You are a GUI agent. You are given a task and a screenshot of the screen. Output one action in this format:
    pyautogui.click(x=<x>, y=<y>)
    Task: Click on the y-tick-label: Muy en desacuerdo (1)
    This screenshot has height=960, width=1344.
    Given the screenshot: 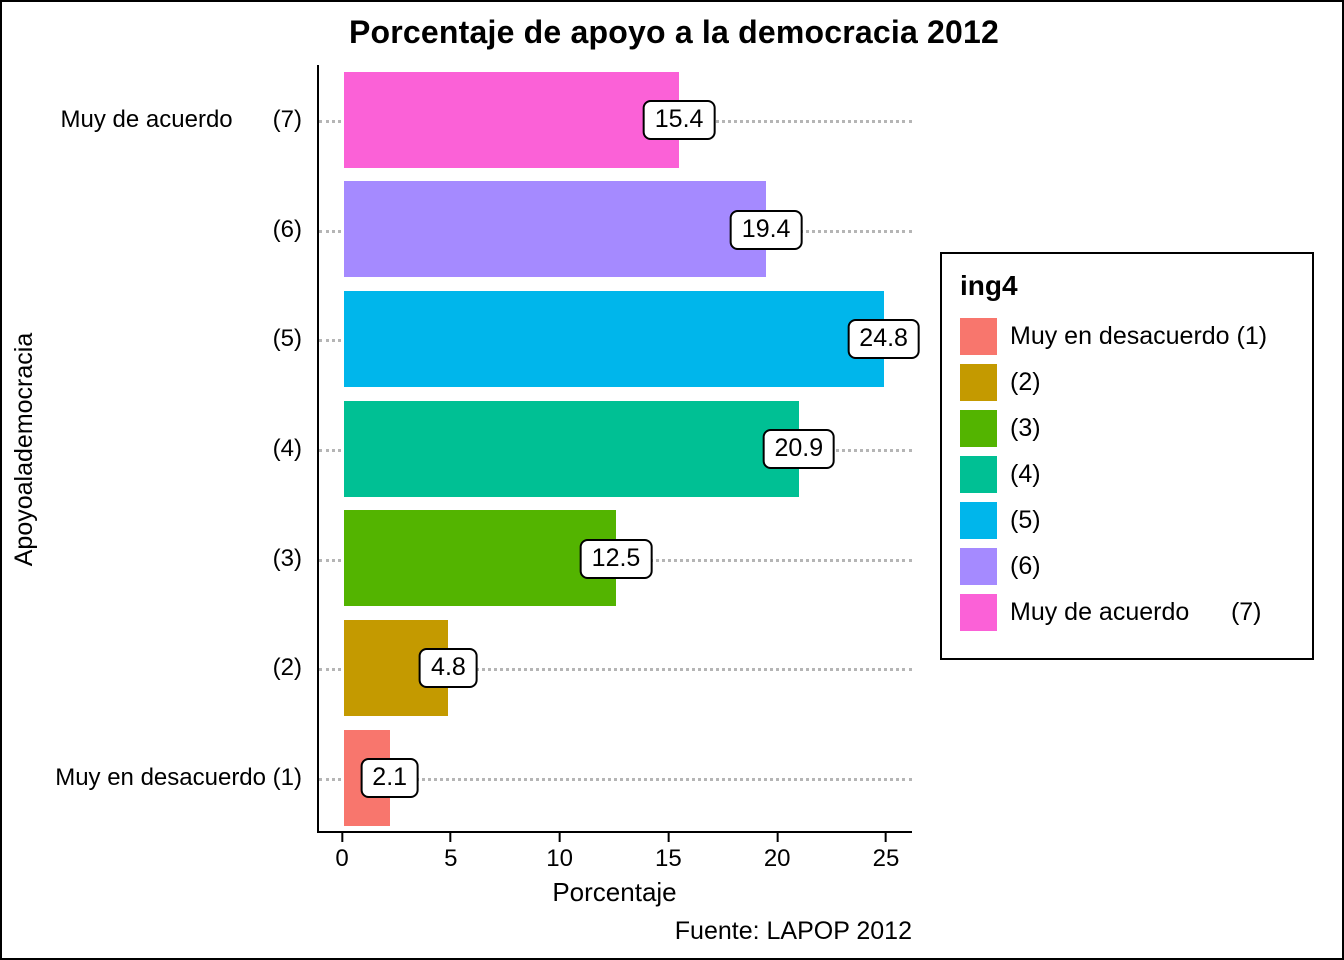 What is the action you would take?
    pyautogui.click(x=178, y=778)
    